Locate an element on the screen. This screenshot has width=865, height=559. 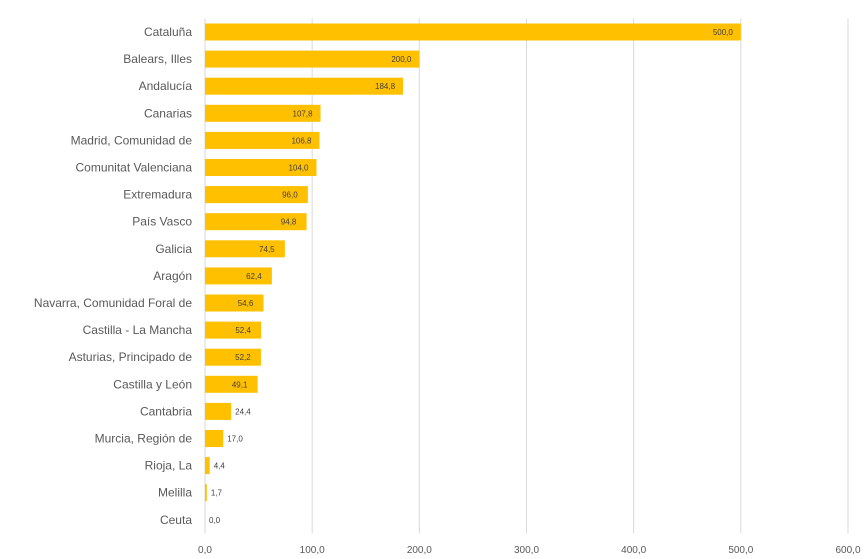
x-tick-label: 400,0 is located at coordinates (633, 550).